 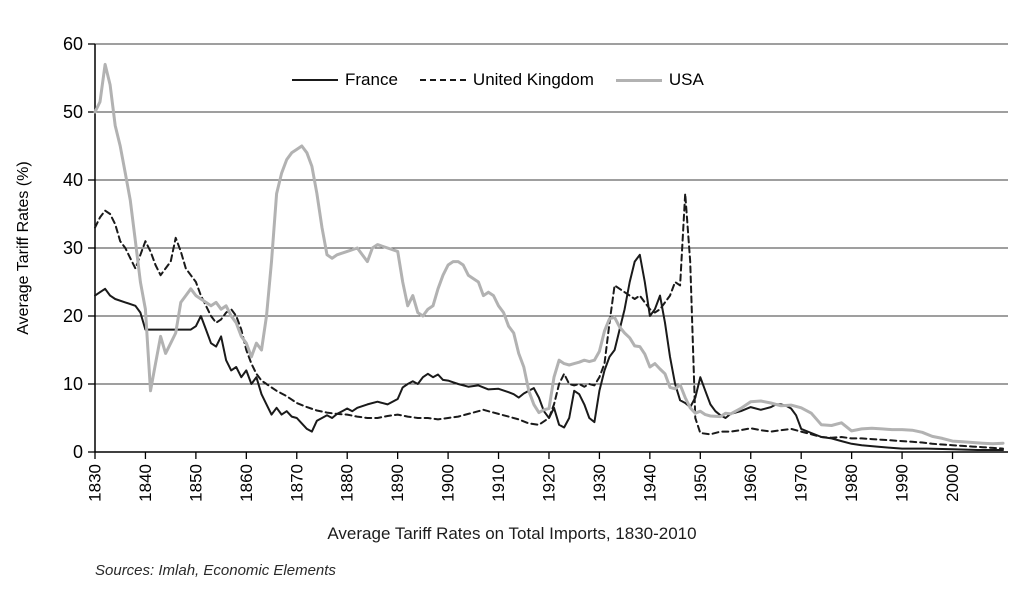 What do you see at coordinates (548, 483) in the screenshot?
I see `x-tick-label-1920: 1920` at bounding box center [548, 483].